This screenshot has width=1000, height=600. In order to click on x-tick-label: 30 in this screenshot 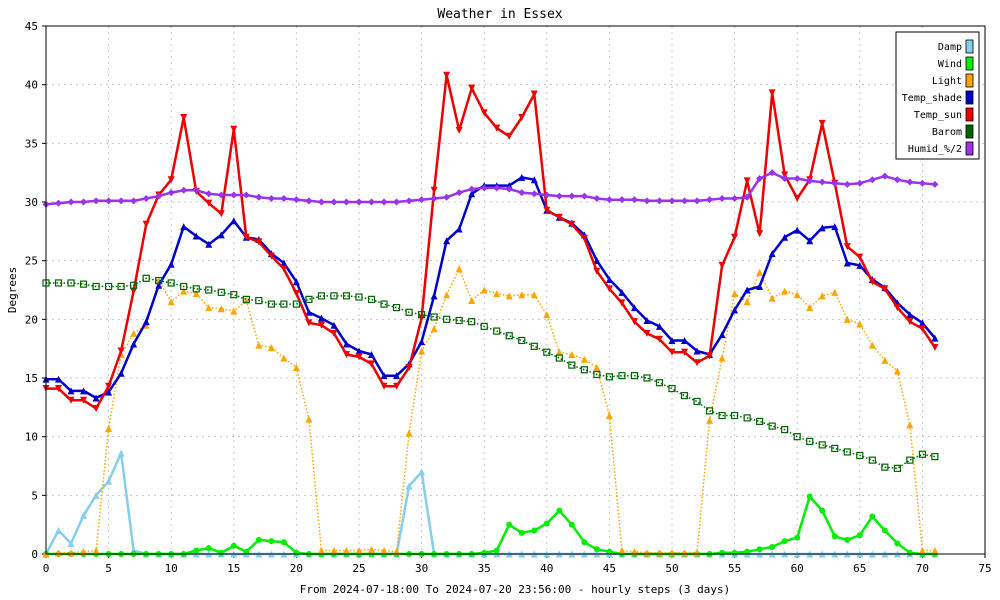, I will do `click(421, 568)`.